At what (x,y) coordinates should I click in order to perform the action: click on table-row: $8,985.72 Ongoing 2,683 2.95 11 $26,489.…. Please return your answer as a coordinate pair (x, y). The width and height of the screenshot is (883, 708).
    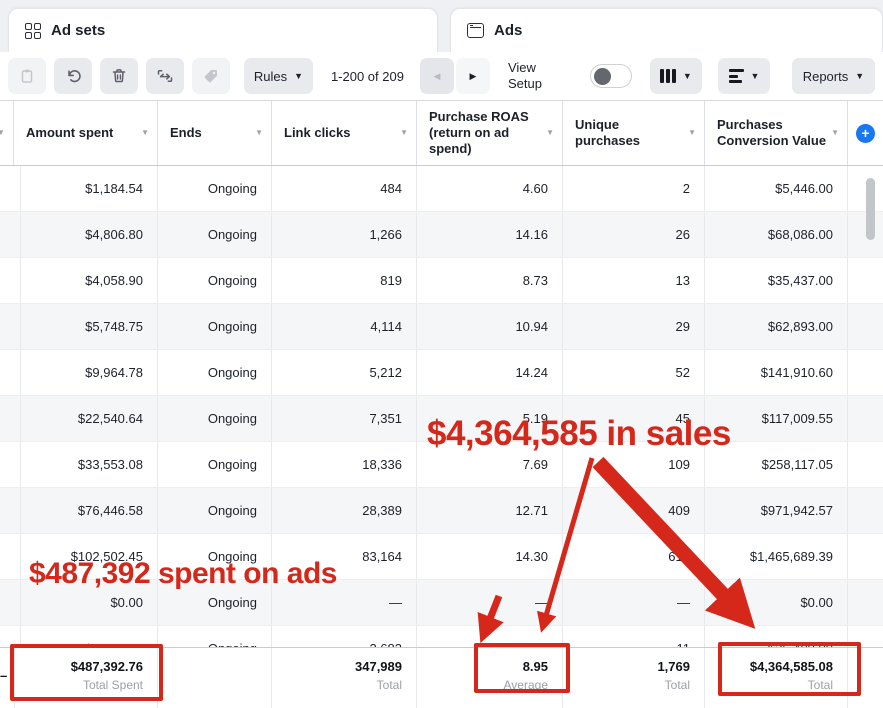
    Looking at the image, I should click on (441, 636).